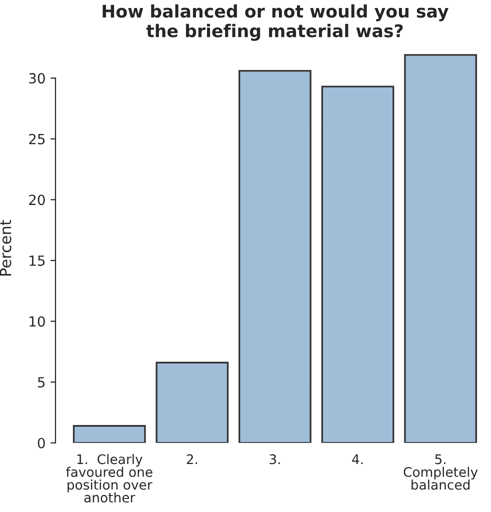  What do you see at coordinates (41, 443) in the screenshot?
I see `y-tick-label: 0` at bounding box center [41, 443].